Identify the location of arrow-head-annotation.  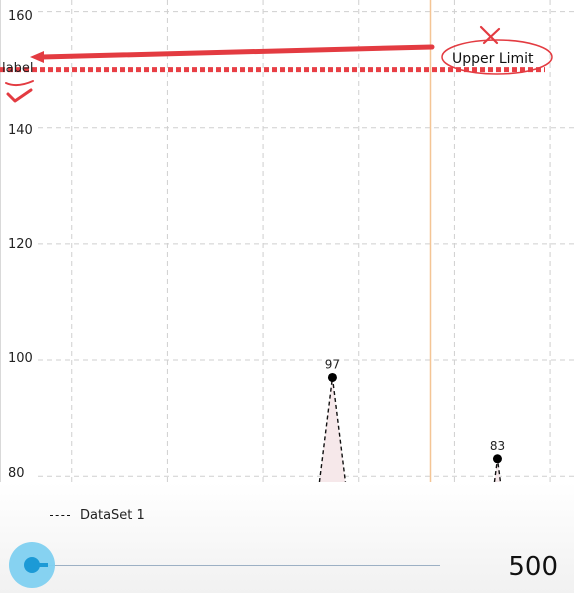
(37, 57).